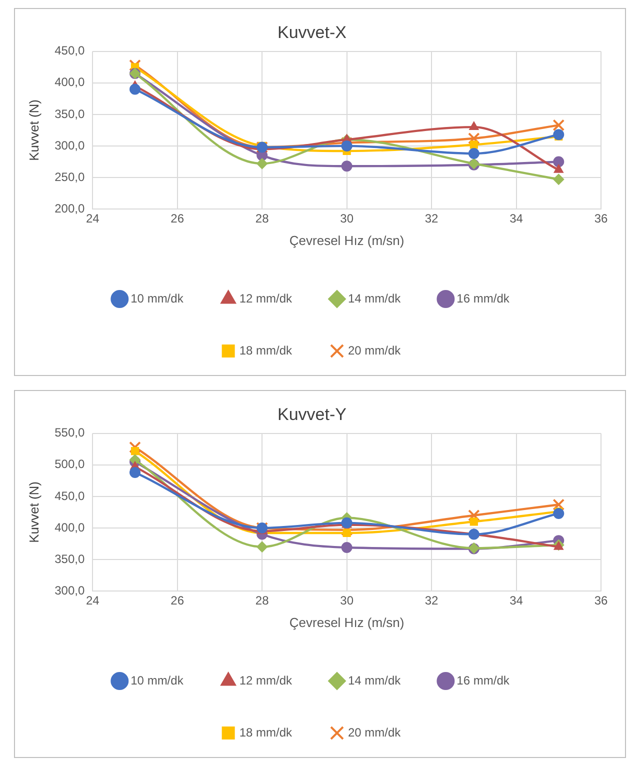 The image size is (639, 783). What do you see at coordinates (312, 32) in the screenshot?
I see `chart-title: Kuvvet-X` at bounding box center [312, 32].